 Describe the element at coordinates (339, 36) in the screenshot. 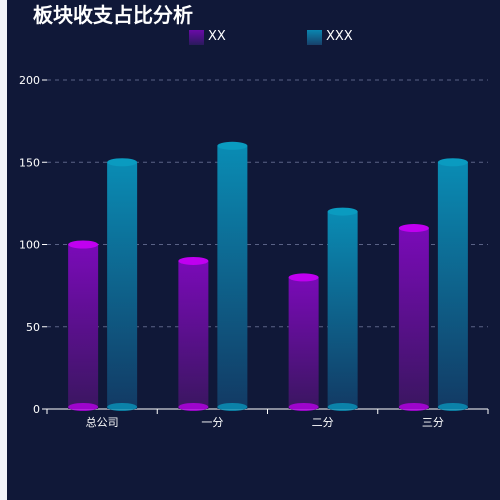

I see `legend-label-xxx: XXX` at that location.